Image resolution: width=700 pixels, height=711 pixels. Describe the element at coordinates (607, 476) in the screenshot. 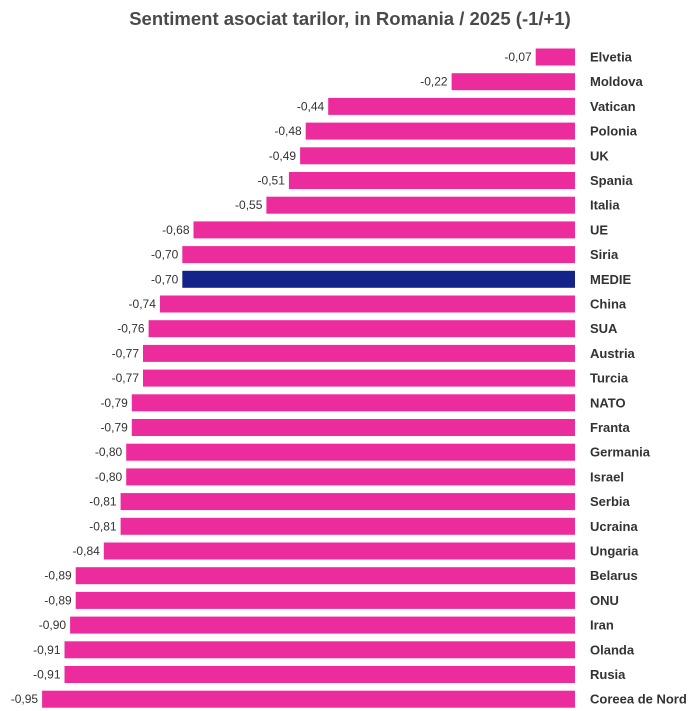

I see `category-label: Israel` at that location.